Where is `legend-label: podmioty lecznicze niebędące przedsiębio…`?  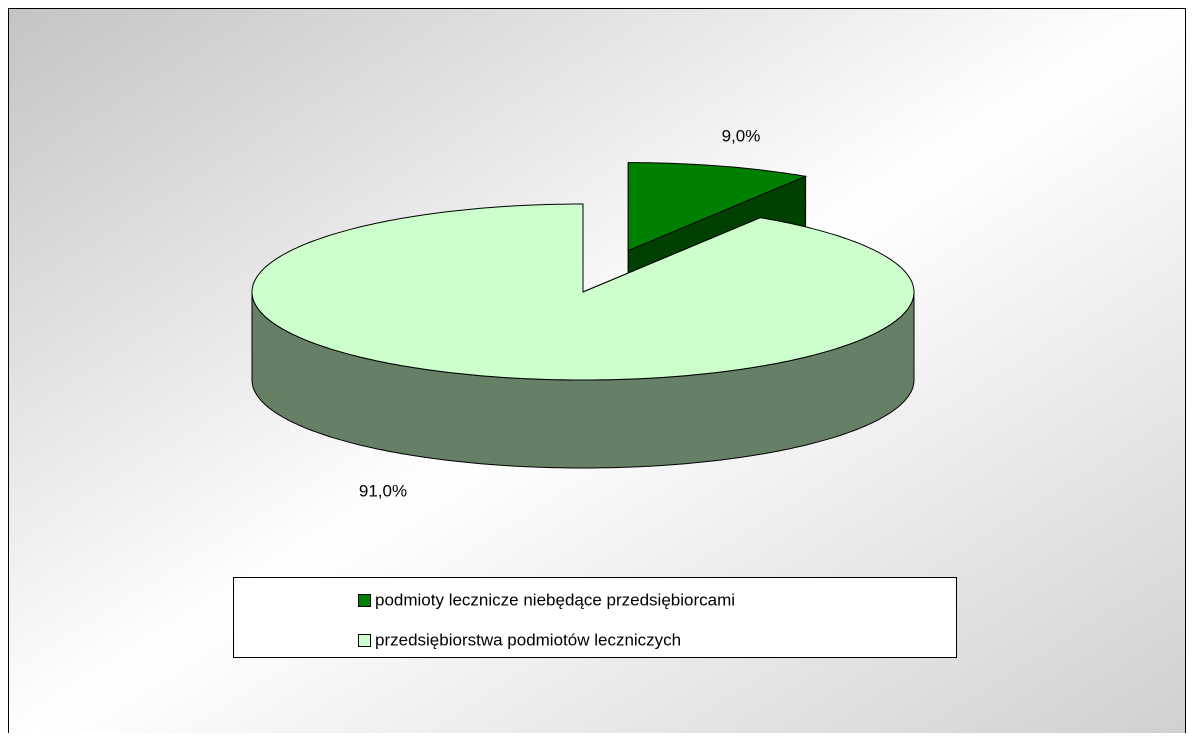
legend-label: podmioty lecznicze niebędące przedsiębio… is located at coordinates (555, 599).